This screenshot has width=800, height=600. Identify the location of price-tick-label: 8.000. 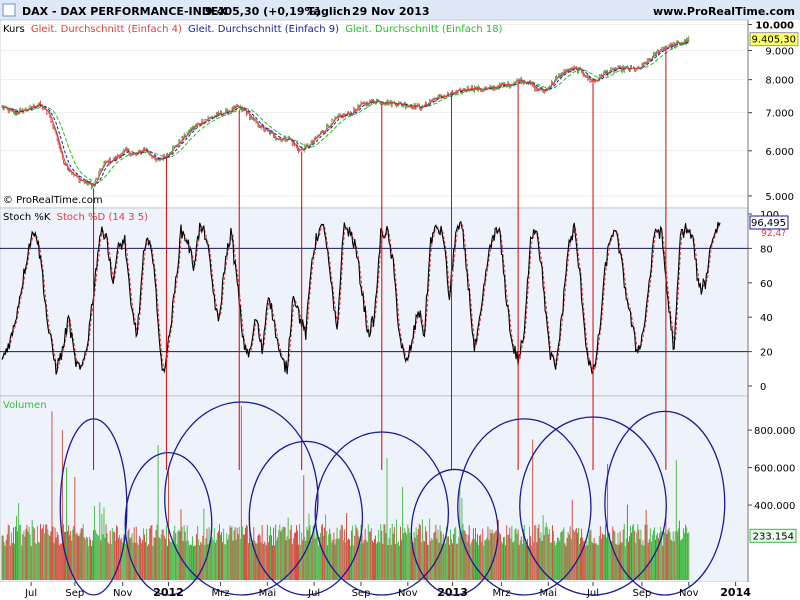
(779, 81).